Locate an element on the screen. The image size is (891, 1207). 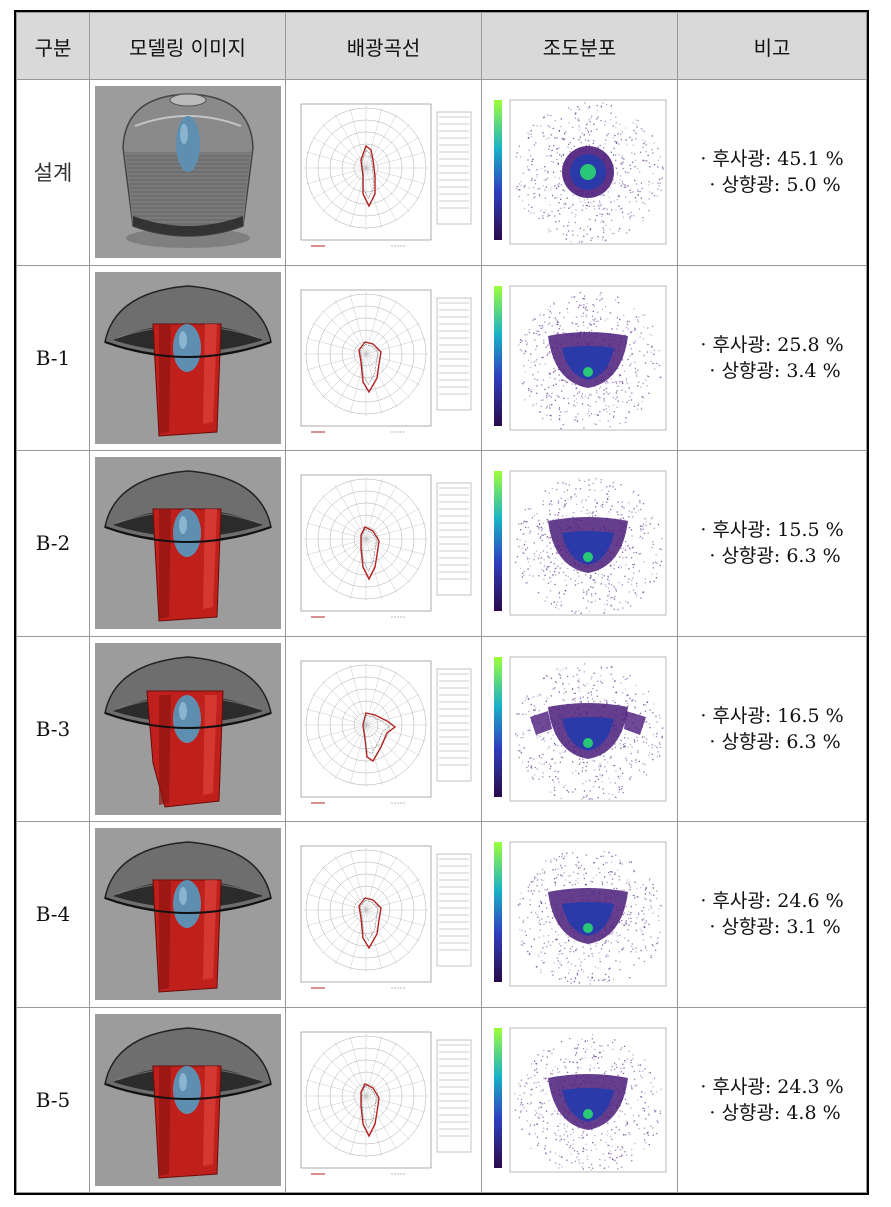
remarks-cell: · 후사광: 45.1 % · 상향광: 5.0 % is located at coordinates (772, 172).